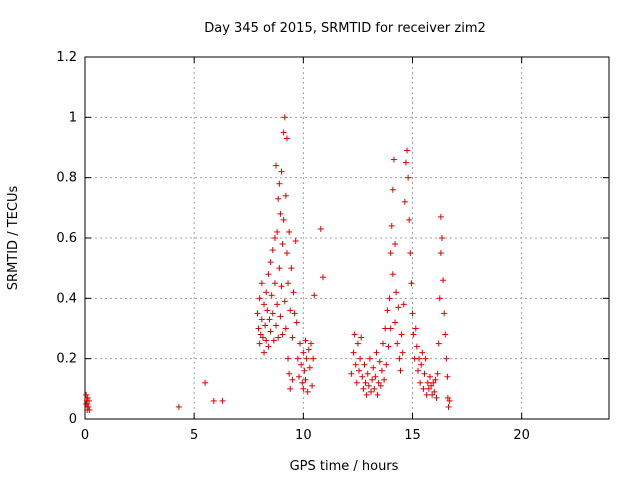 This screenshot has height=480, width=640. I want to click on x-tick-label: 10, so click(303, 435).